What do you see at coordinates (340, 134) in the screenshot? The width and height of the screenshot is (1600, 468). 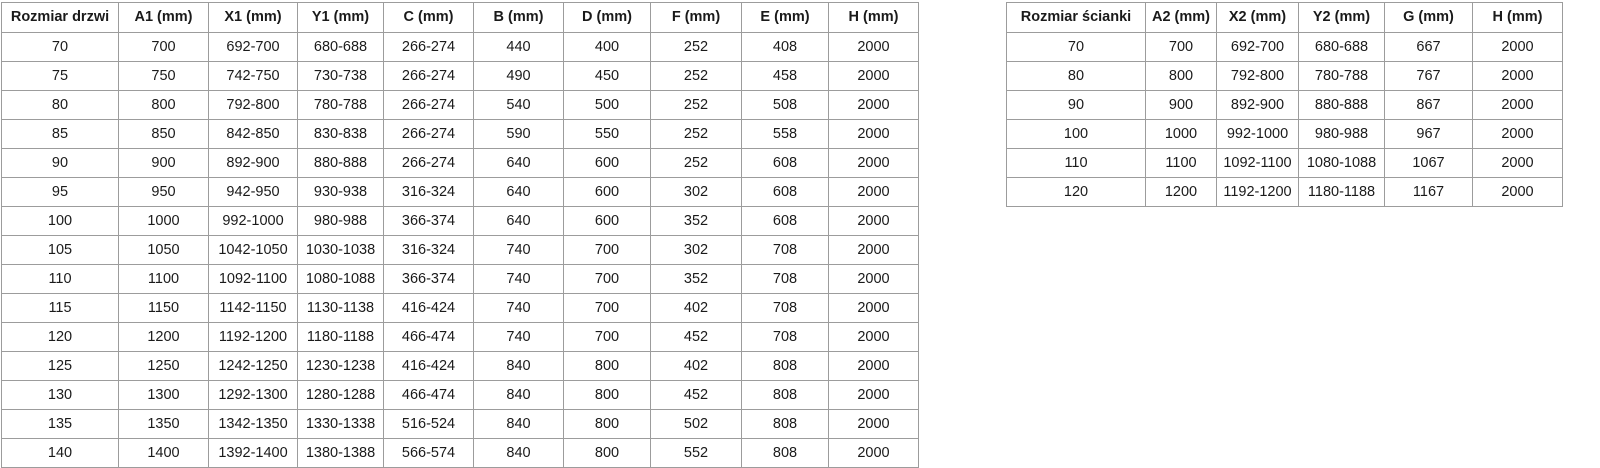 I see `table-cell: 830-838` at bounding box center [340, 134].